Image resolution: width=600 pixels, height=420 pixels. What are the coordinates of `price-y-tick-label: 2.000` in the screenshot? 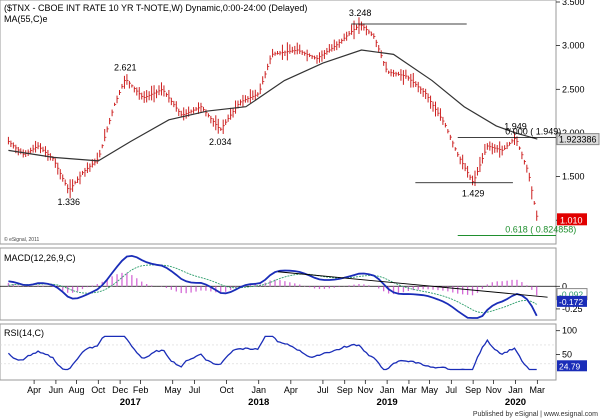 It's located at (573, 133).